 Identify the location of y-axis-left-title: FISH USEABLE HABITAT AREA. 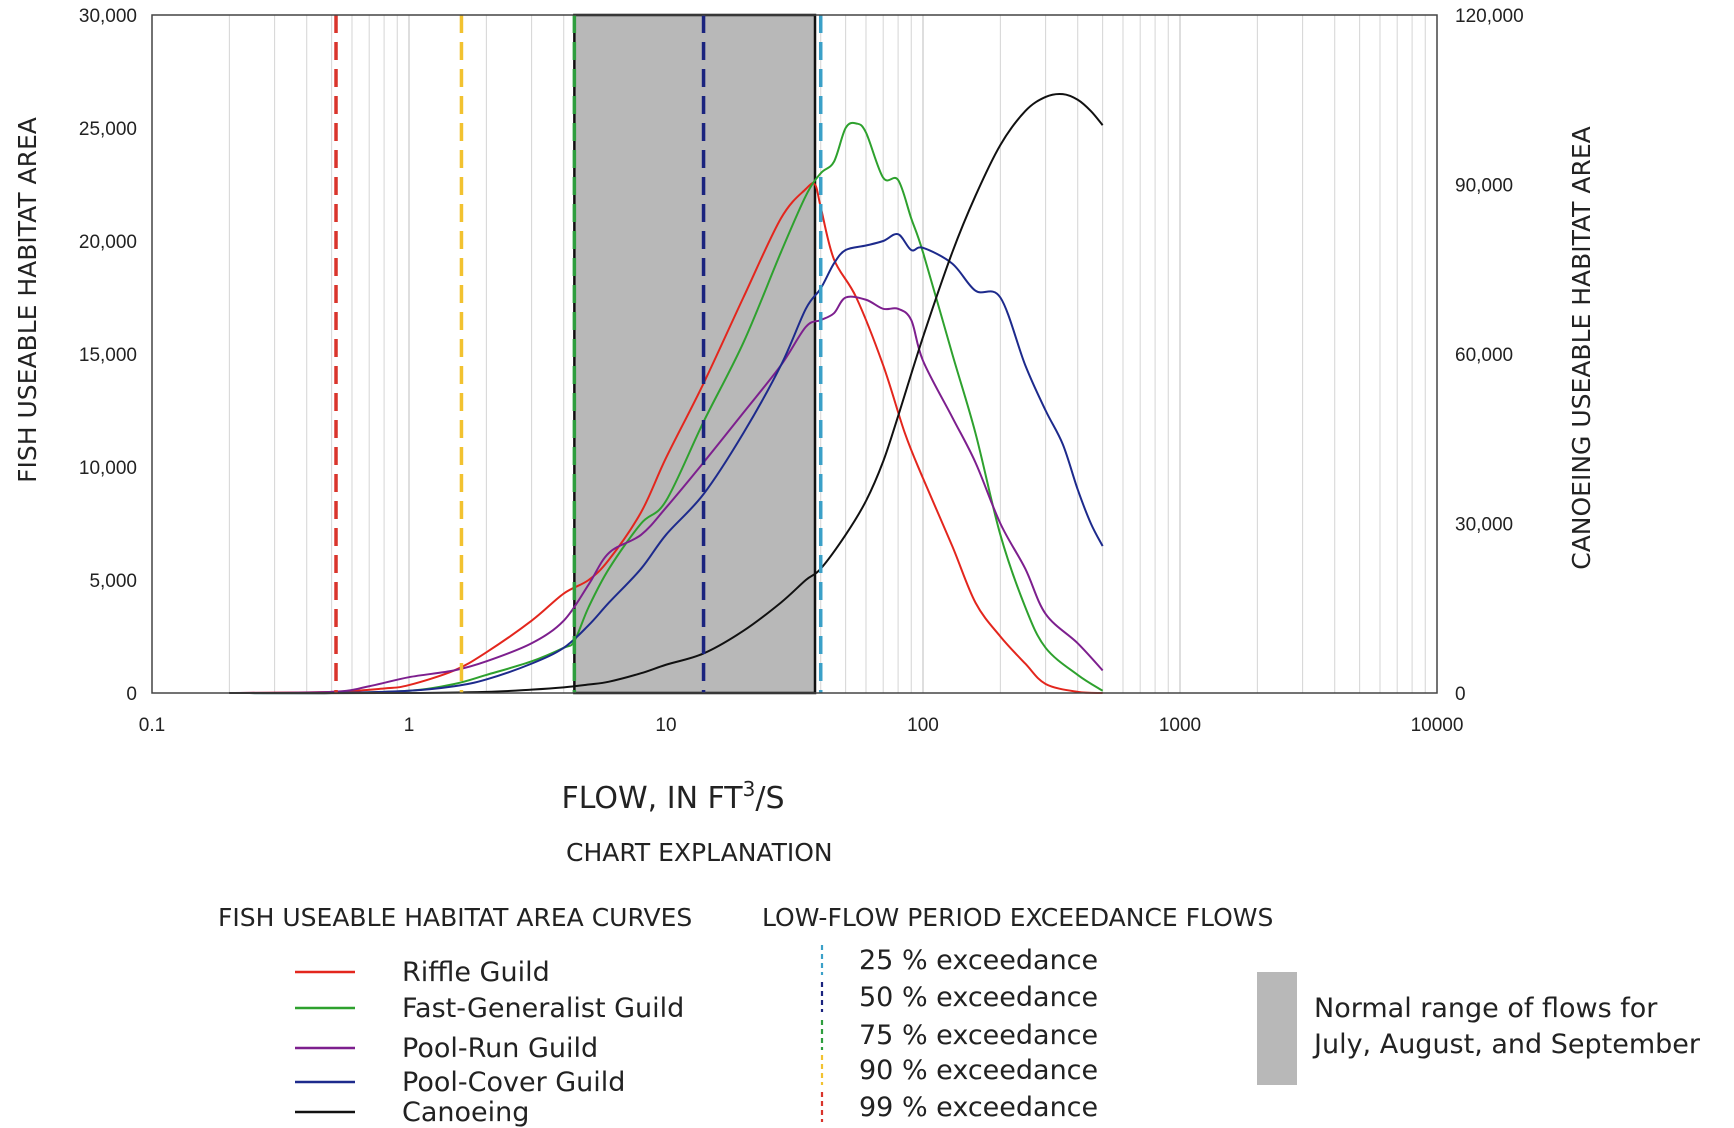
(27, 300).